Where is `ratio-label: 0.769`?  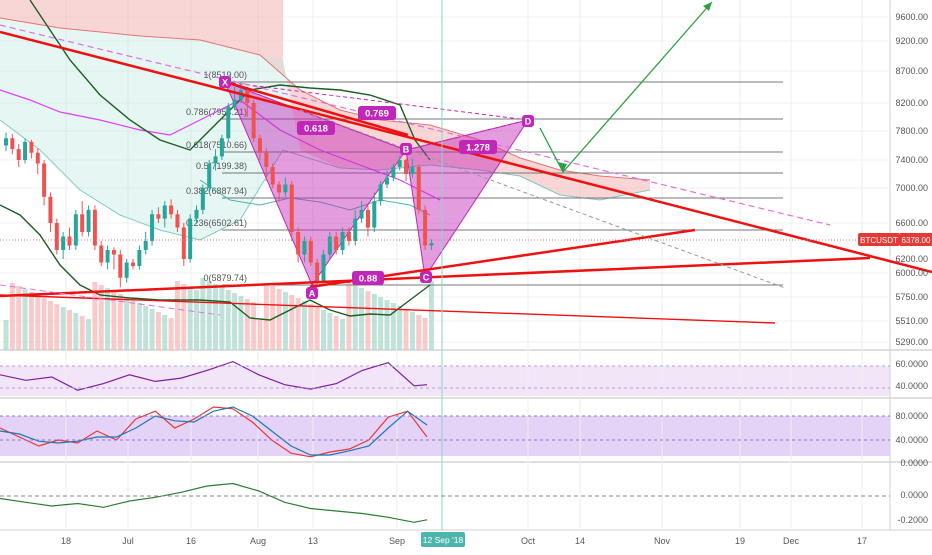
ratio-label: 0.769 is located at coordinates (377, 114).